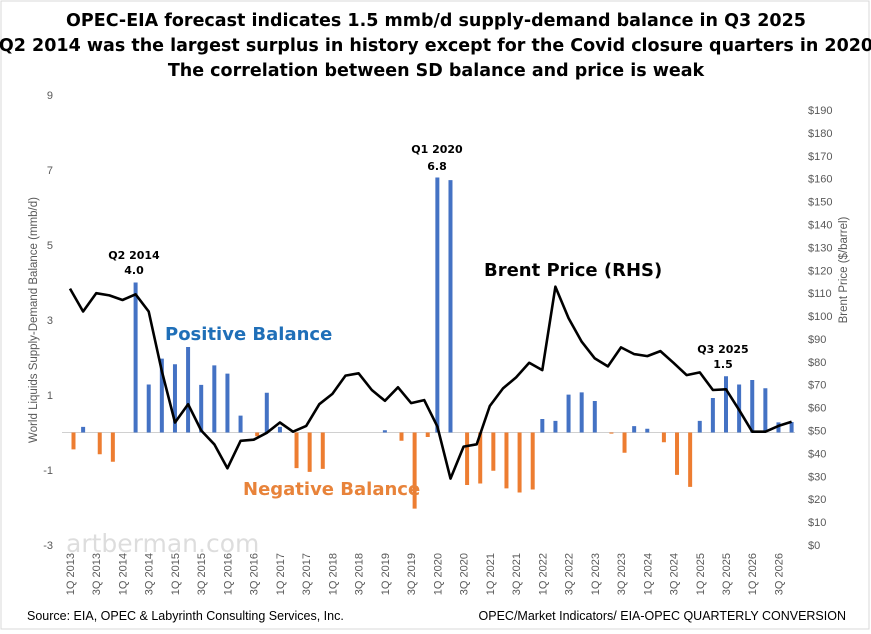 Image resolution: width=871 pixels, height=634 pixels. What do you see at coordinates (701, 574) in the screenshot?
I see `x-tick-label: 1Q 2025` at bounding box center [701, 574].